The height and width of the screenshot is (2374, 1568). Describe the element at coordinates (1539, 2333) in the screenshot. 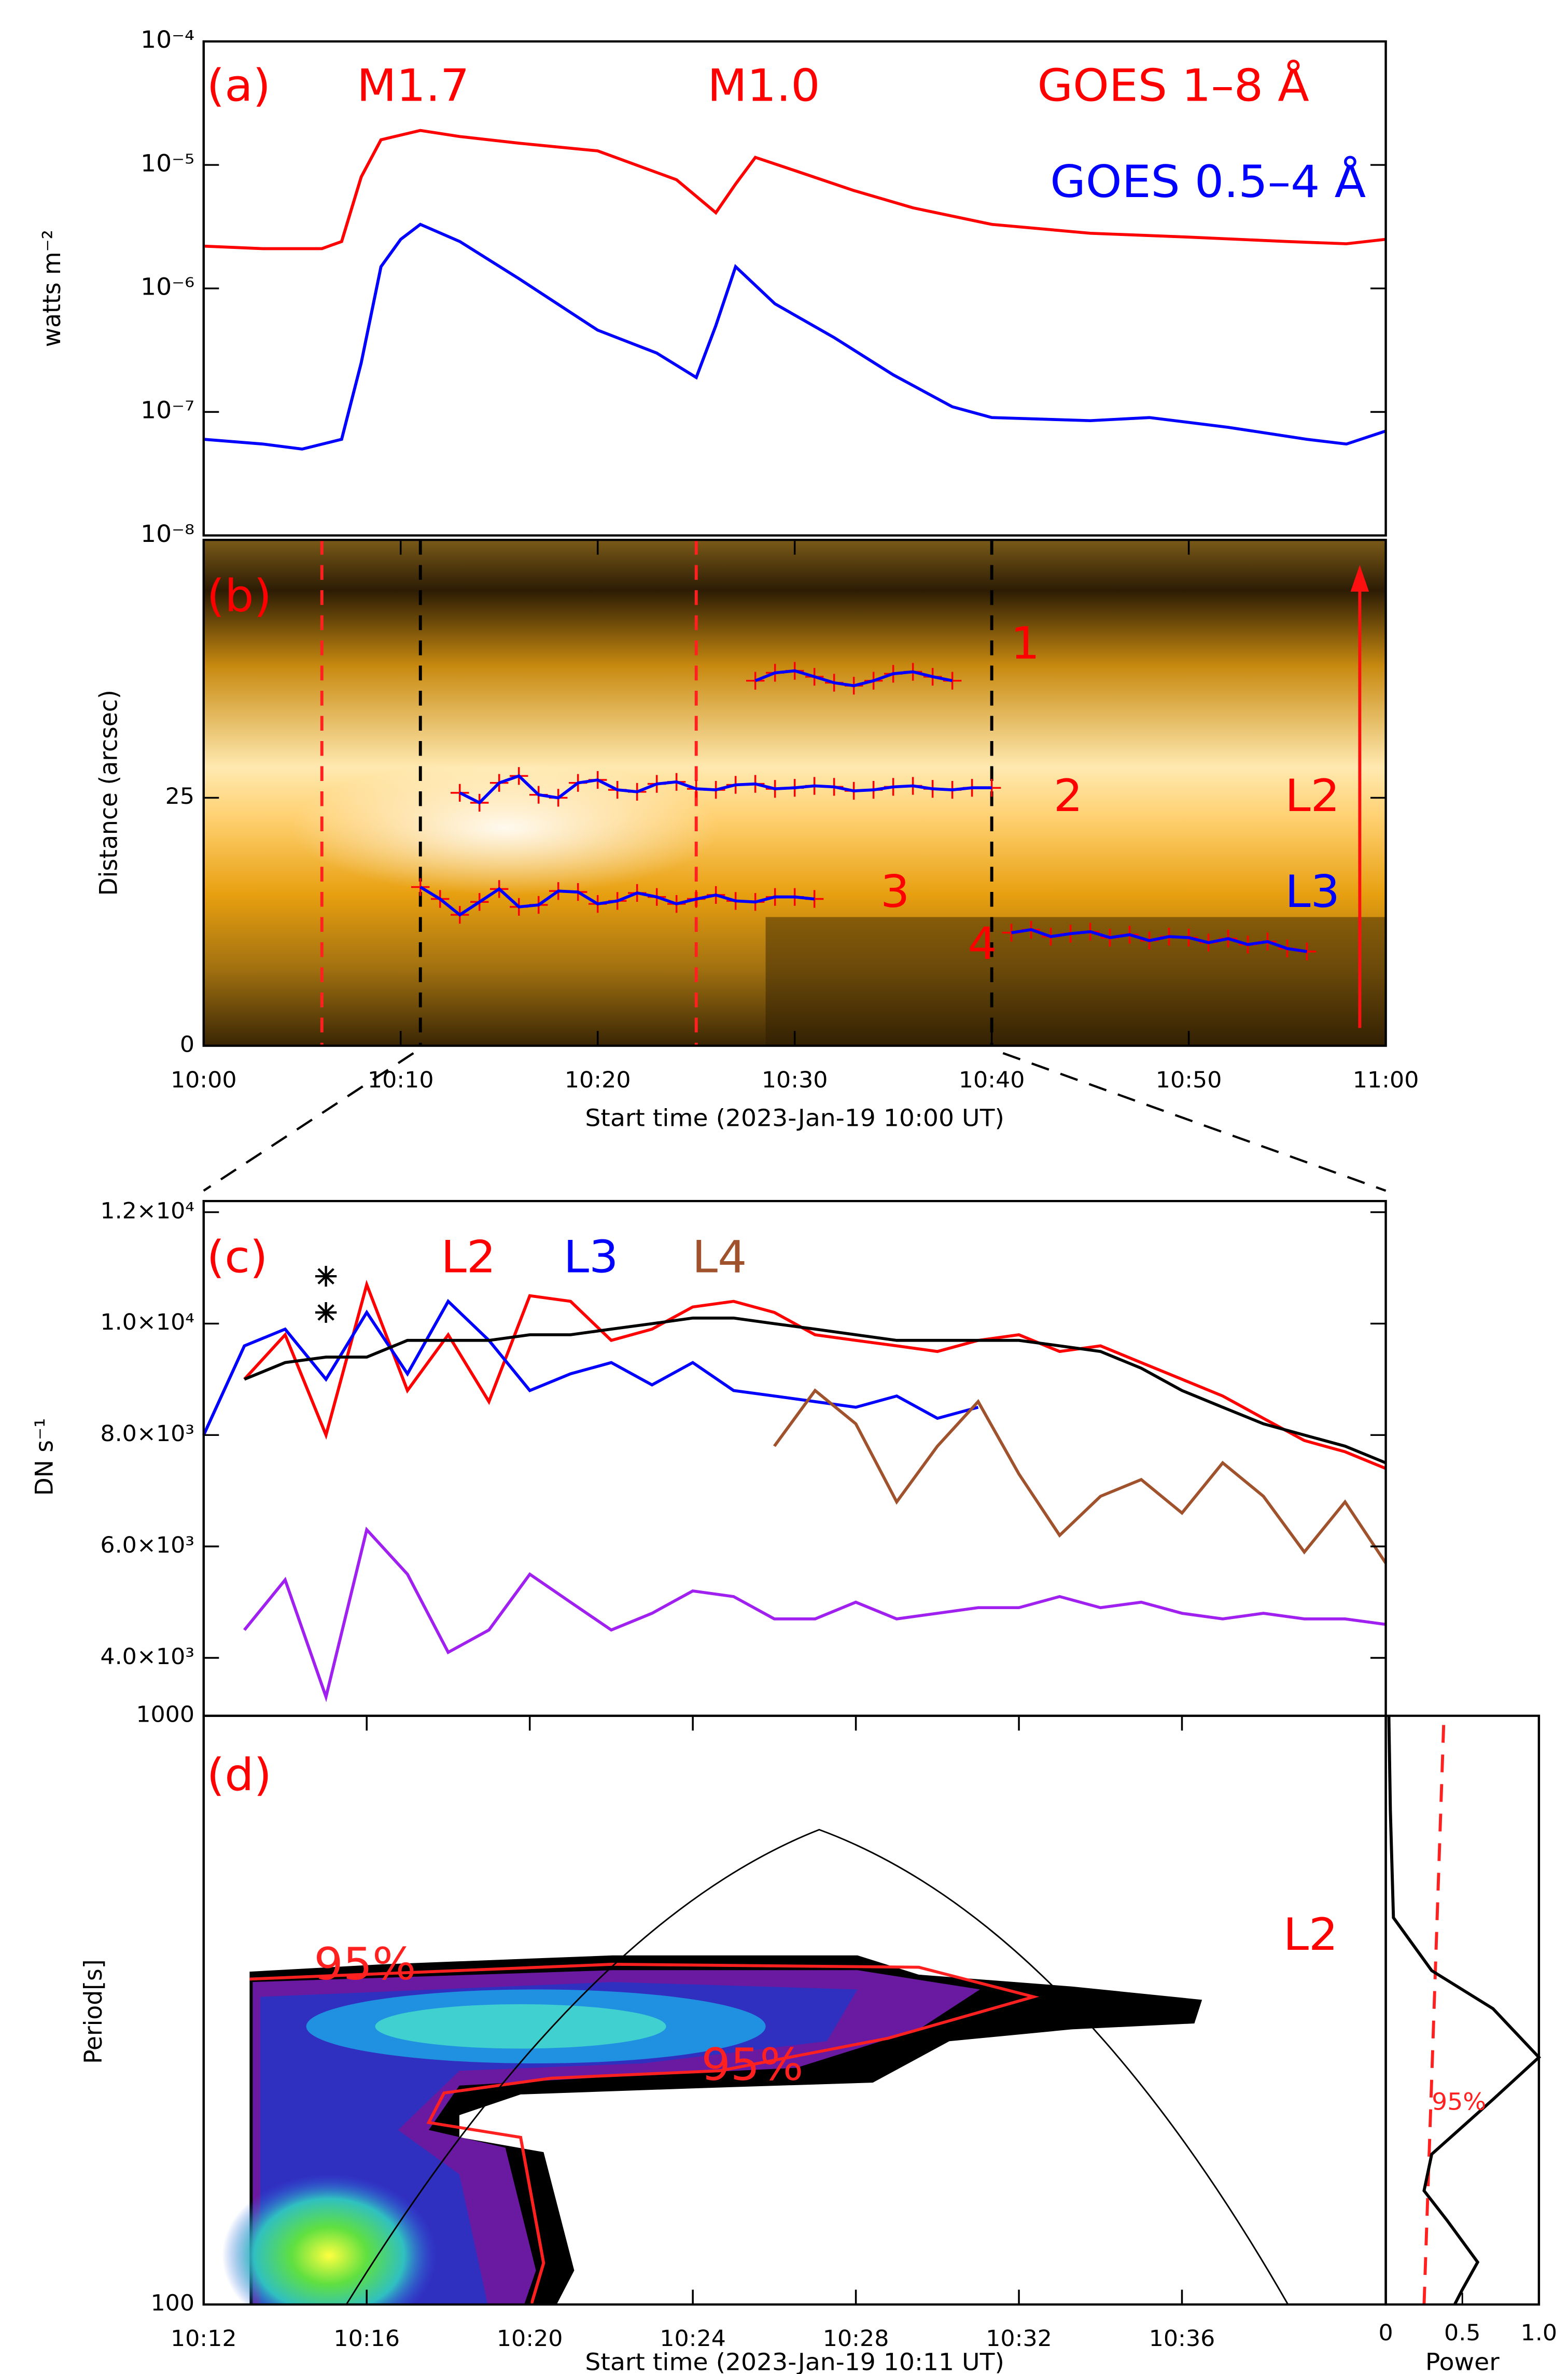

I see `x-tick-label: 1.0` at that location.